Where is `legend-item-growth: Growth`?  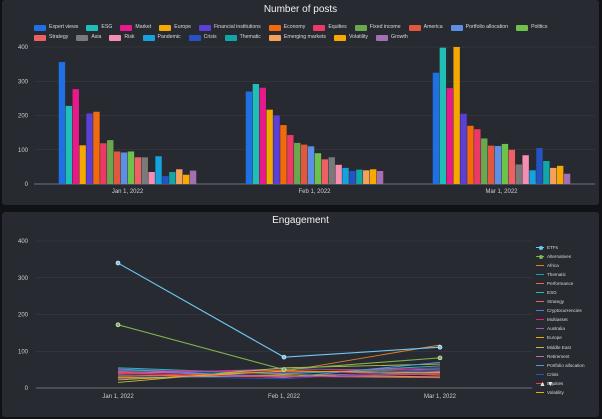
legend-item-growth: Growth is located at coordinates (392, 37).